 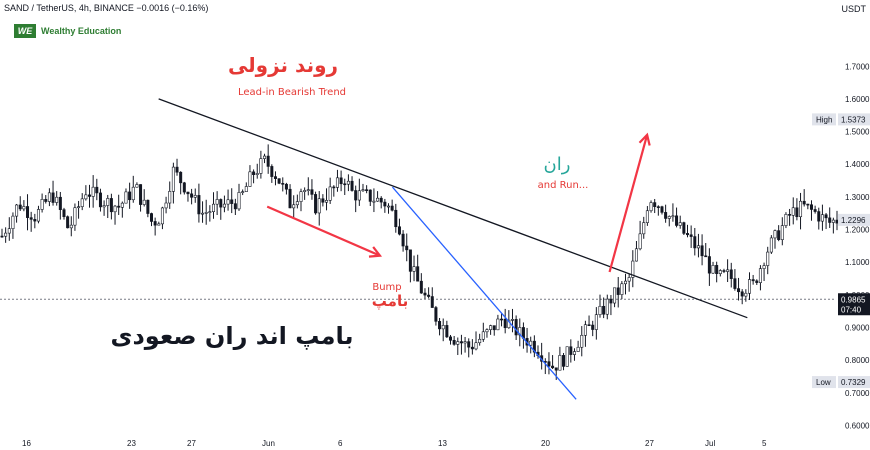 What do you see at coordinates (857, 99) in the screenshot?
I see `price-tick-label: 1.6000` at bounding box center [857, 99].